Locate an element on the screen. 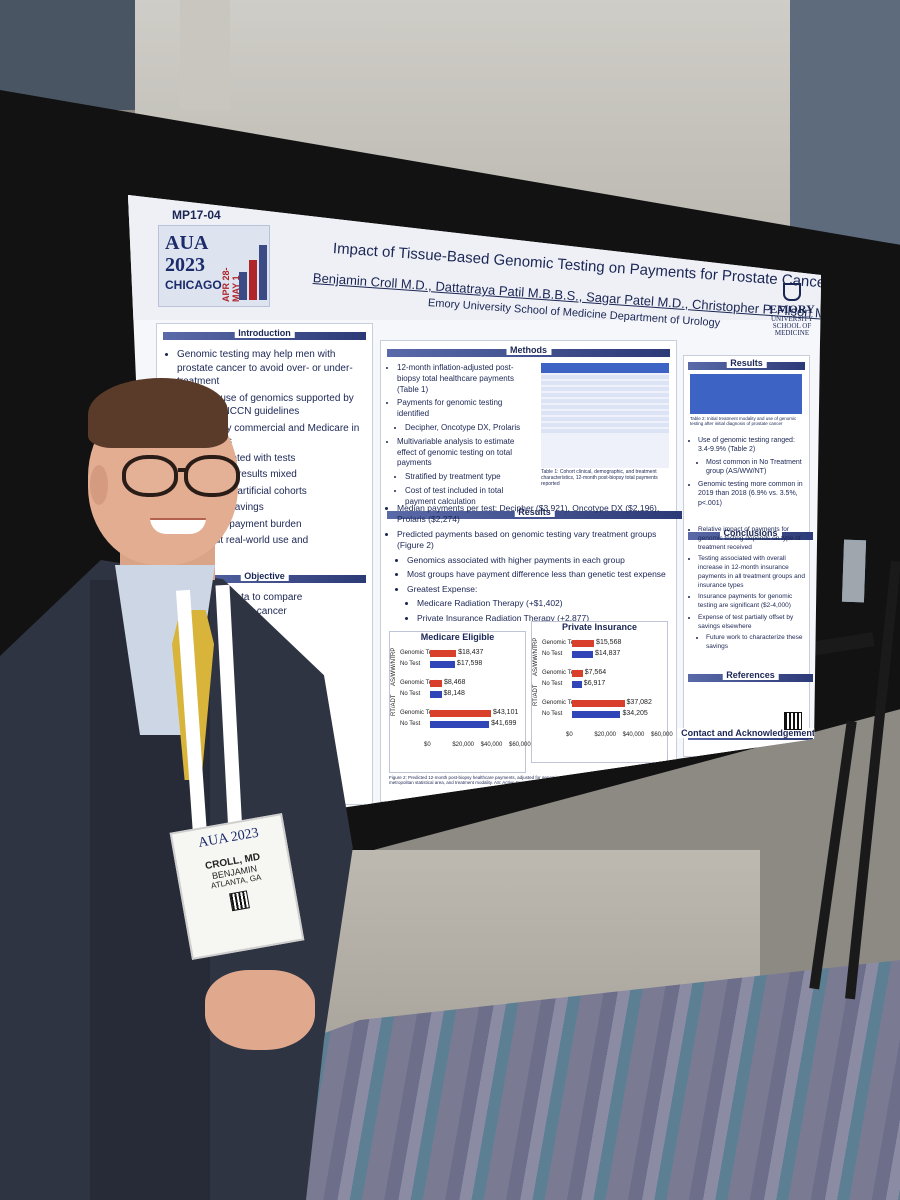 Image resolution: width=900 pixels, height=1200 pixels. section-header-results-right: Results is located at coordinates (746, 364).